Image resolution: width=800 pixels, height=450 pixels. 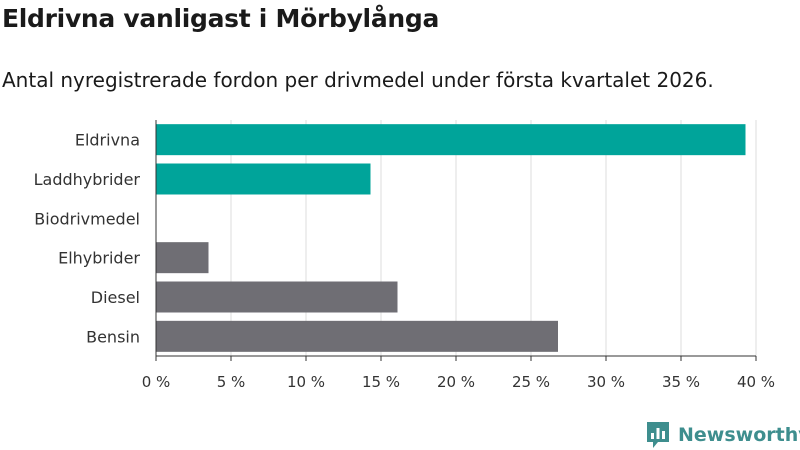 What do you see at coordinates (99, 258) in the screenshot?
I see `category-label: Elhybrider` at bounding box center [99, 258].